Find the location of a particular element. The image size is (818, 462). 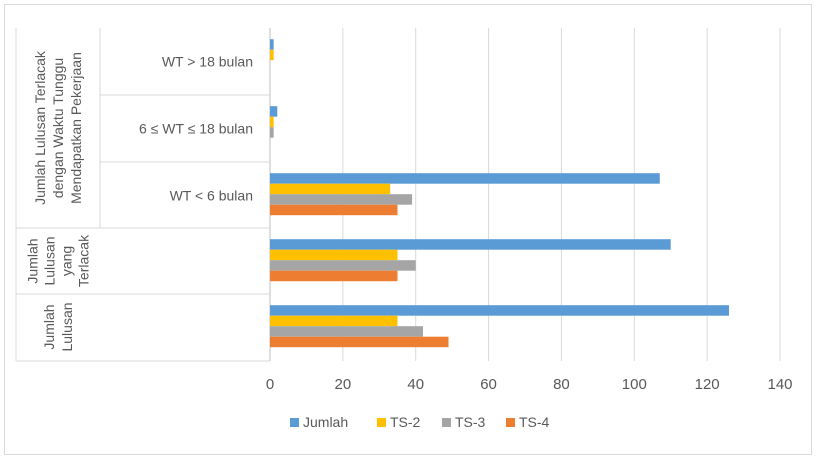

group-label-line: yang is located at coordinates (67, 261).